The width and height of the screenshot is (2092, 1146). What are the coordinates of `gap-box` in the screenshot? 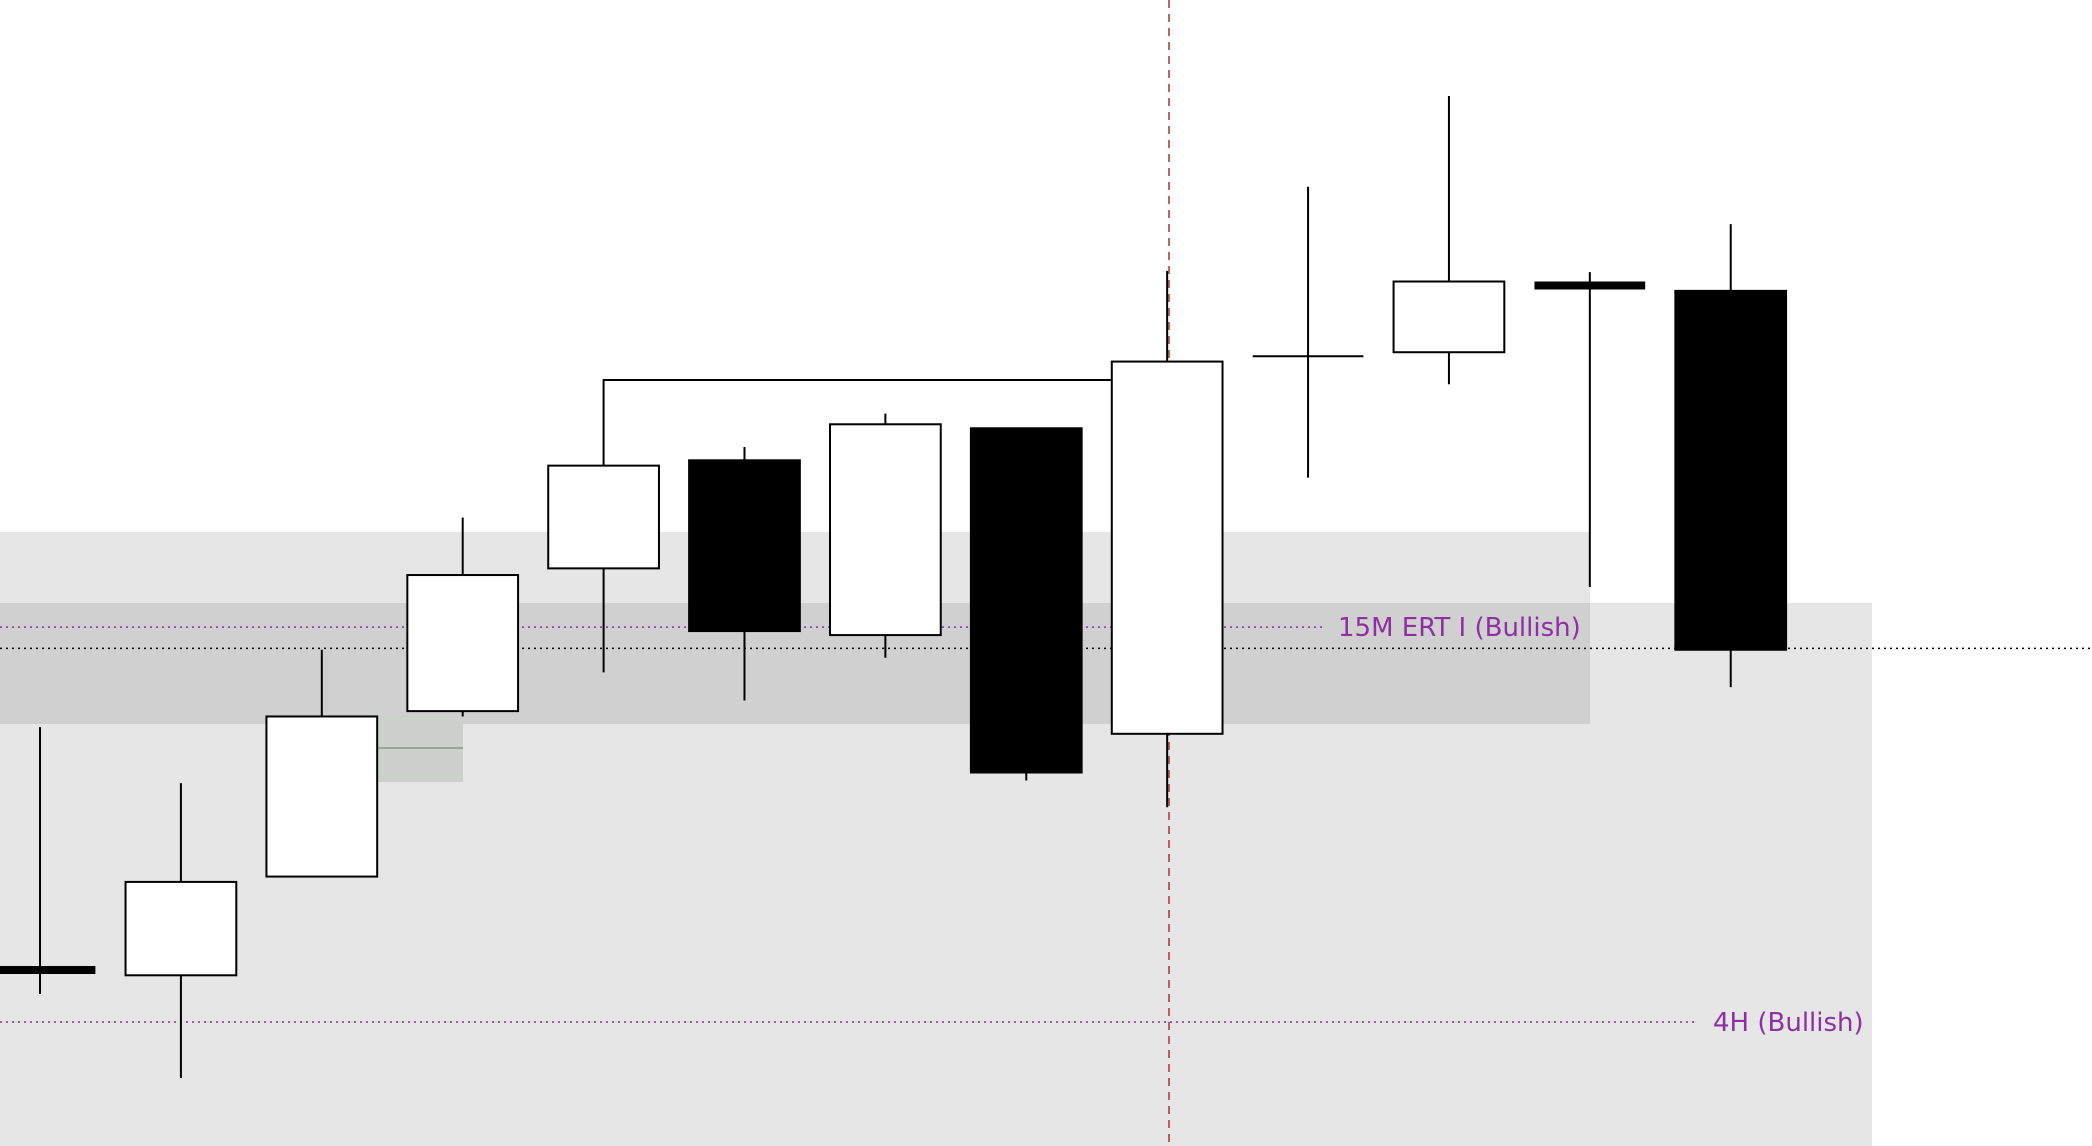 It's located at (420, 749).